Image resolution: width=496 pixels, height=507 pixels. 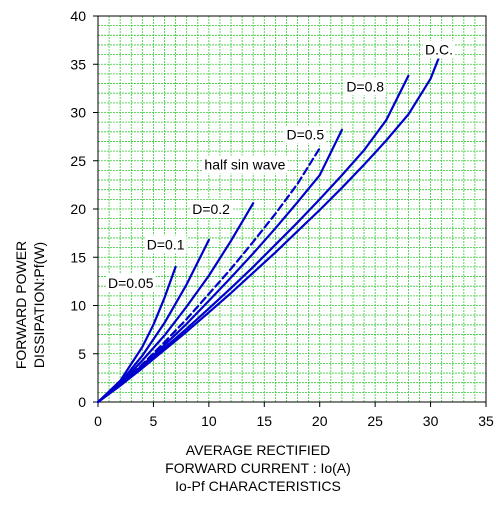 I want to click on y-tick-label: 35, so click(x=78, y=64).